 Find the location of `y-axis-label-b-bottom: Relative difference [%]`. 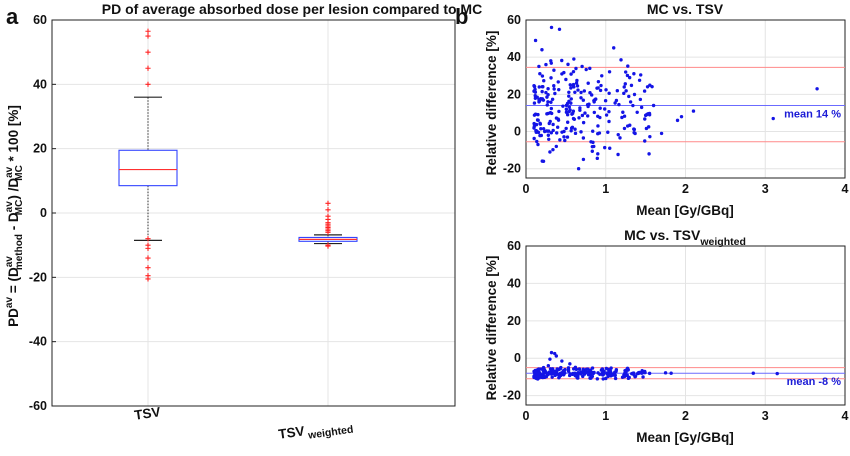

y-axis-label-b-bottom: Relative difference [%] is located at coordinates (491, 328).